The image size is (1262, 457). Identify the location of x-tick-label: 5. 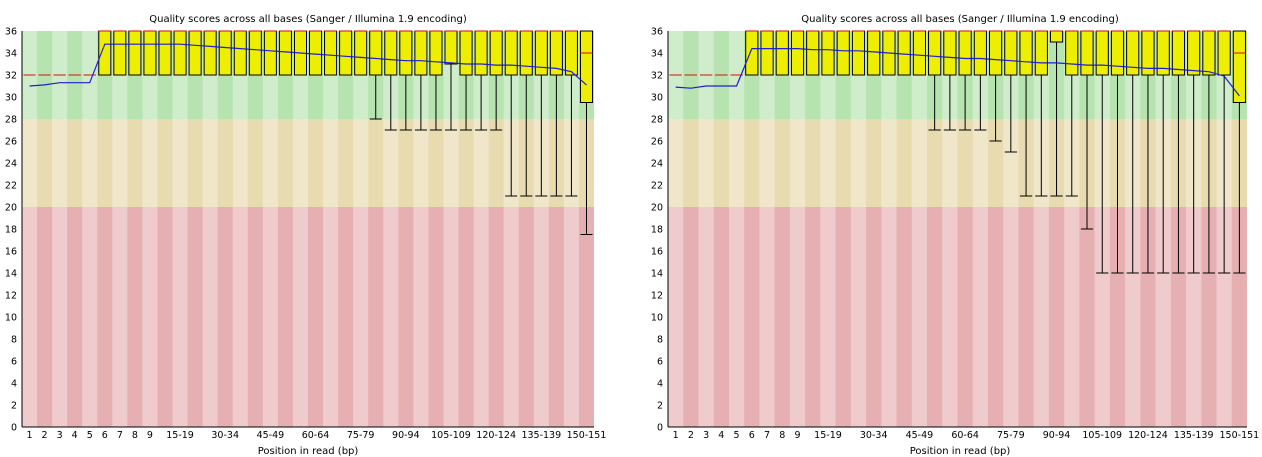
(737, 435).